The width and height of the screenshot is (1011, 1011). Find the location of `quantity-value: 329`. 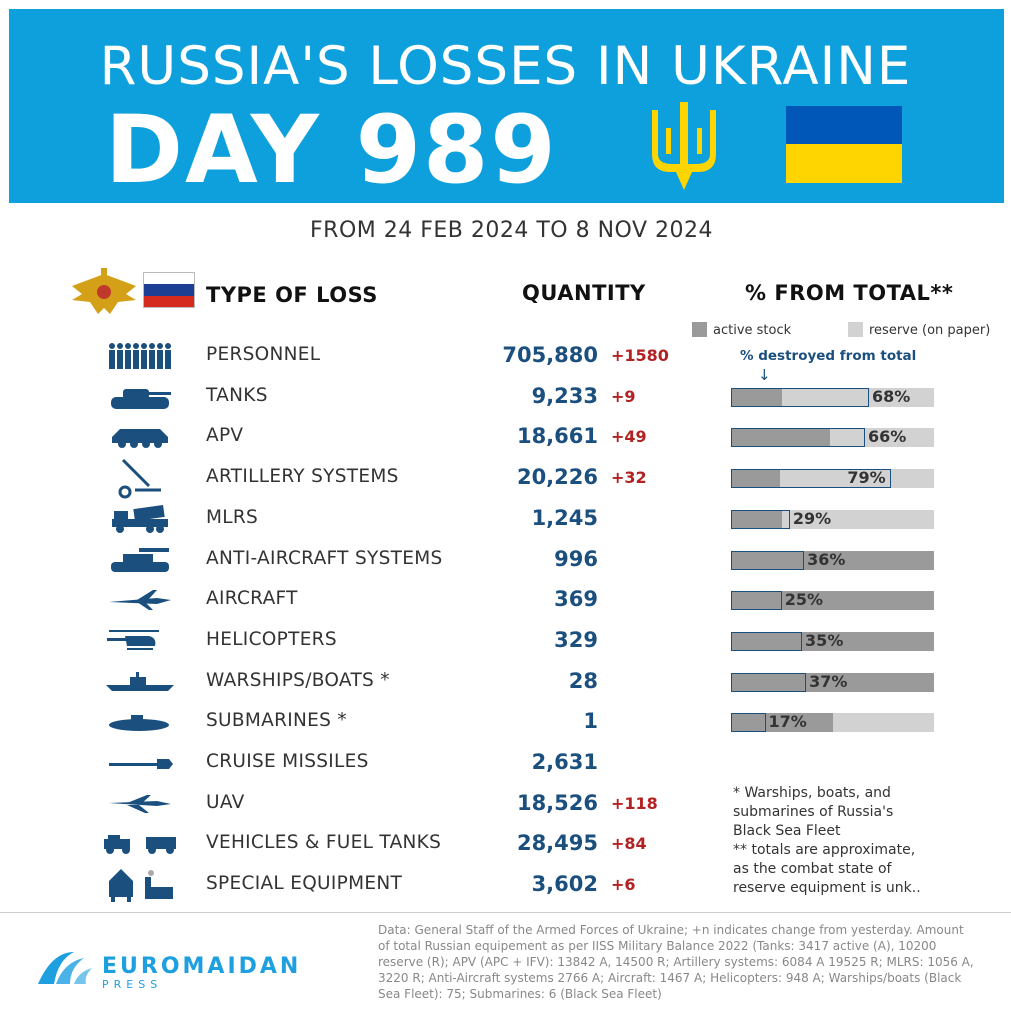

quantity-value: 329 is located at coordinates (576, 639).